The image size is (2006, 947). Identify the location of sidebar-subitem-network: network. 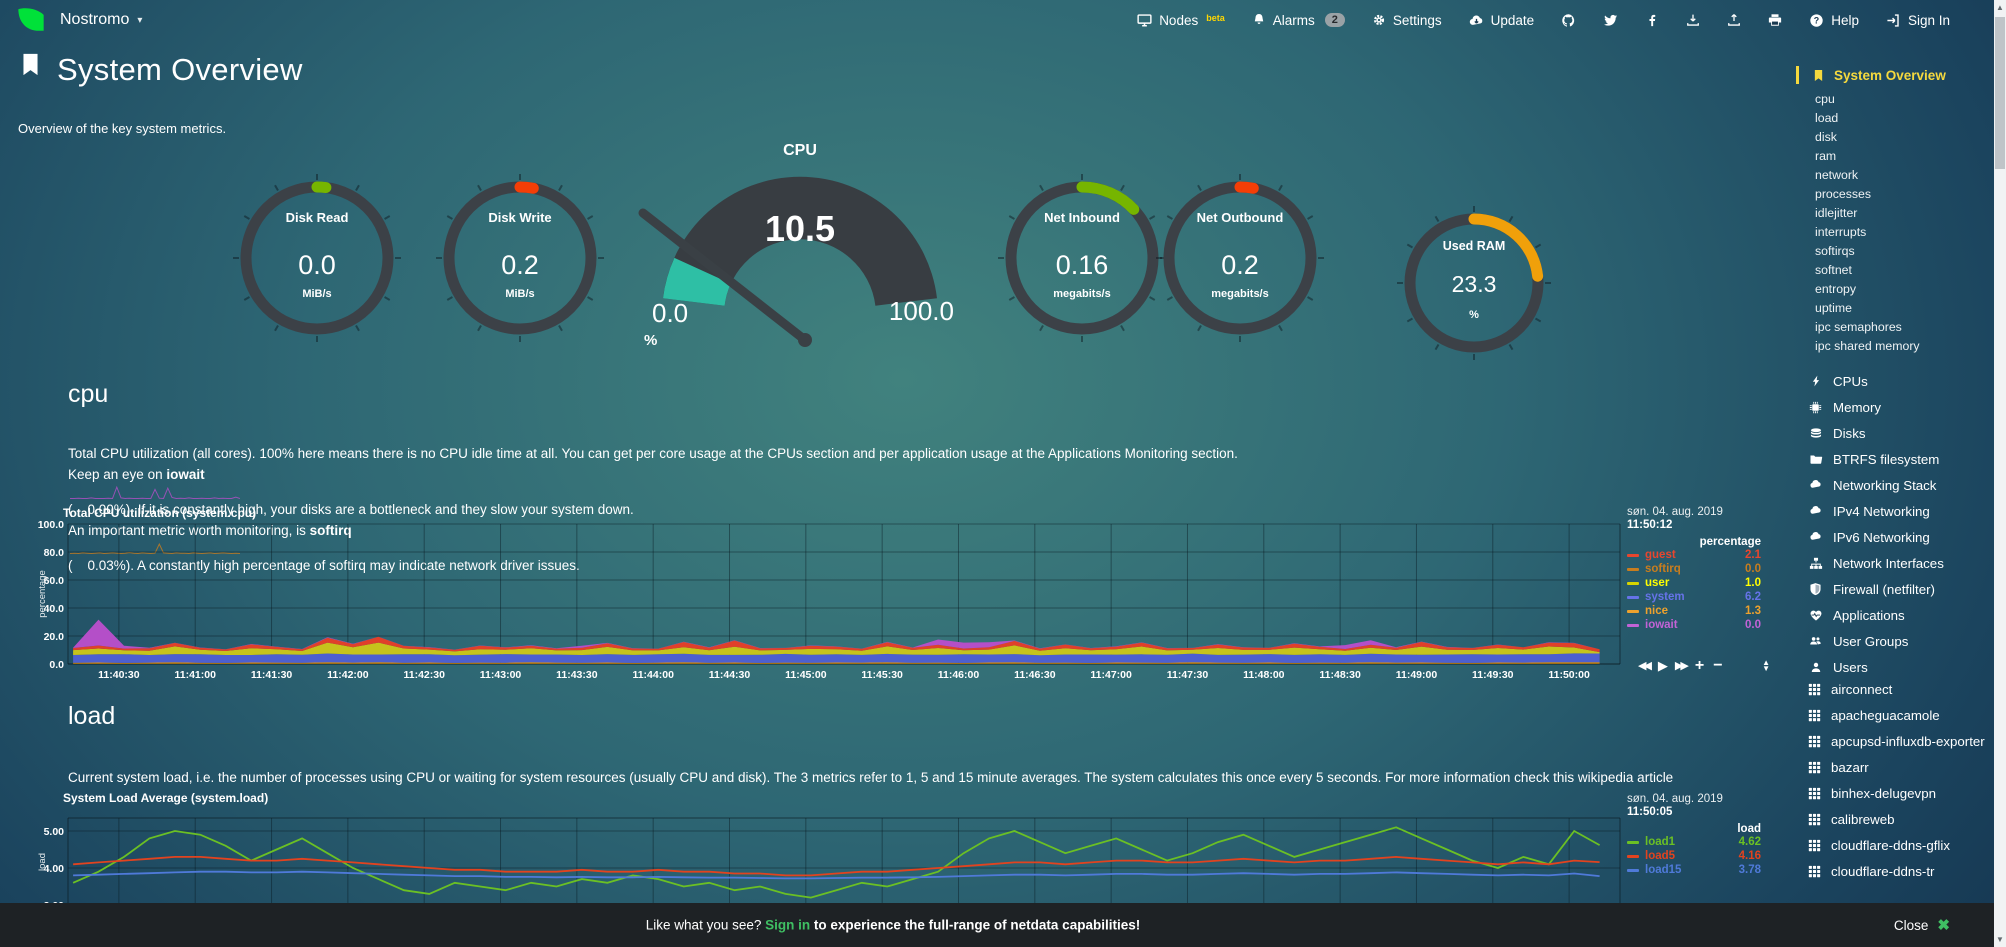
(1837, 175).